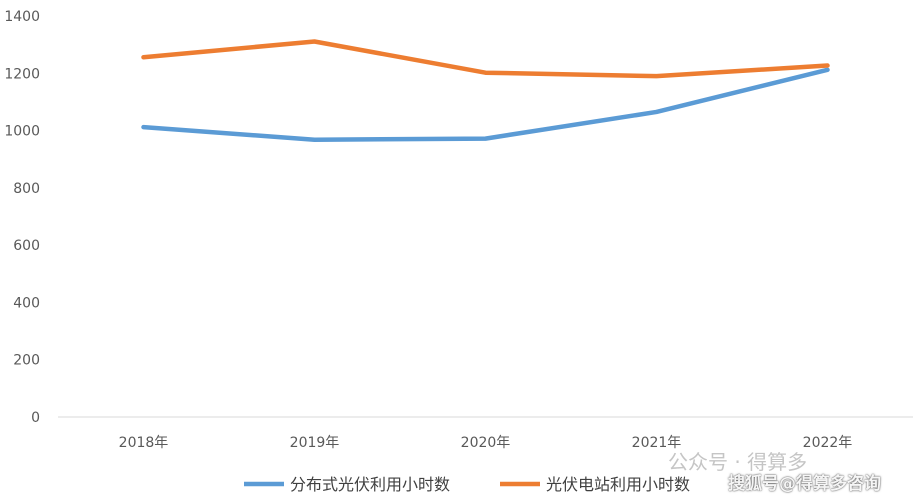 The width and height of the screenshot is (915, 497). I want to click on y-tick-label: 200, so click(26, 361).